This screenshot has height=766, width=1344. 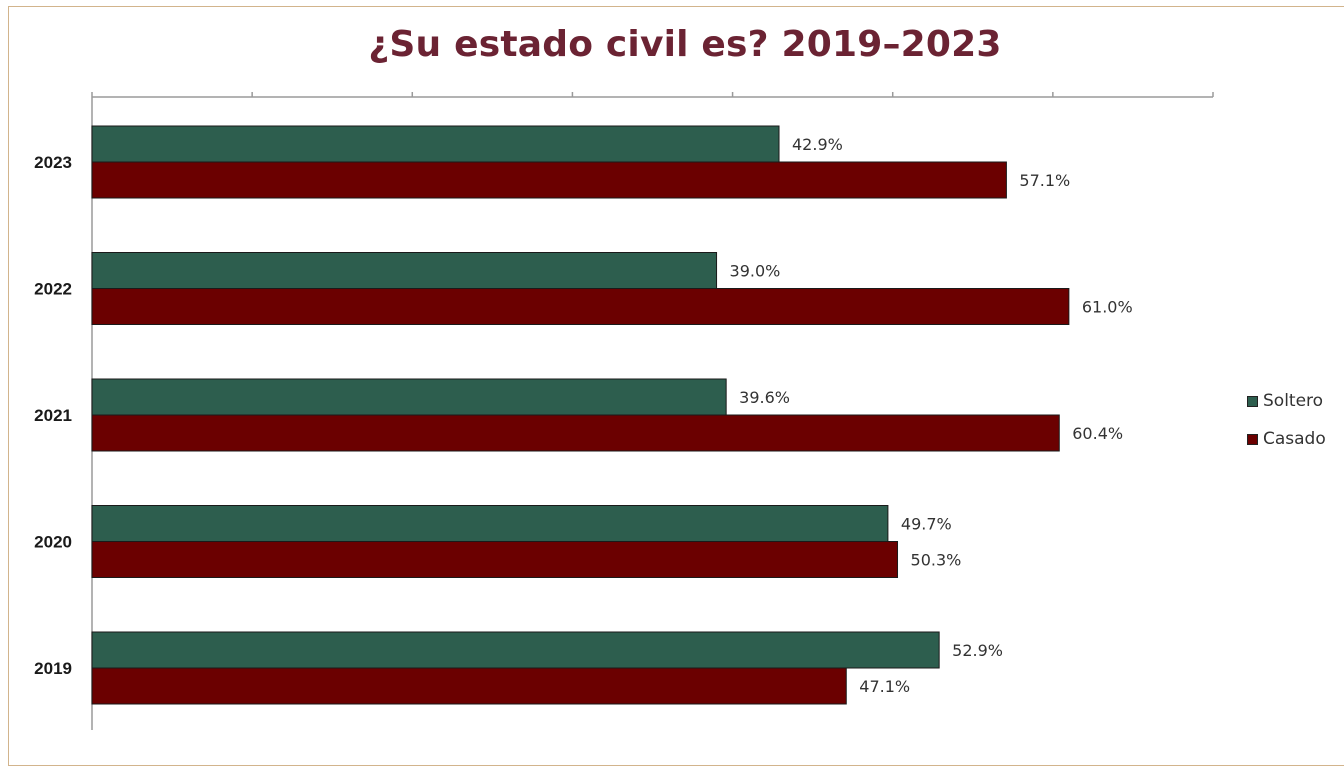 I want to click on category-label: 2022, so click(x=53, y=289).